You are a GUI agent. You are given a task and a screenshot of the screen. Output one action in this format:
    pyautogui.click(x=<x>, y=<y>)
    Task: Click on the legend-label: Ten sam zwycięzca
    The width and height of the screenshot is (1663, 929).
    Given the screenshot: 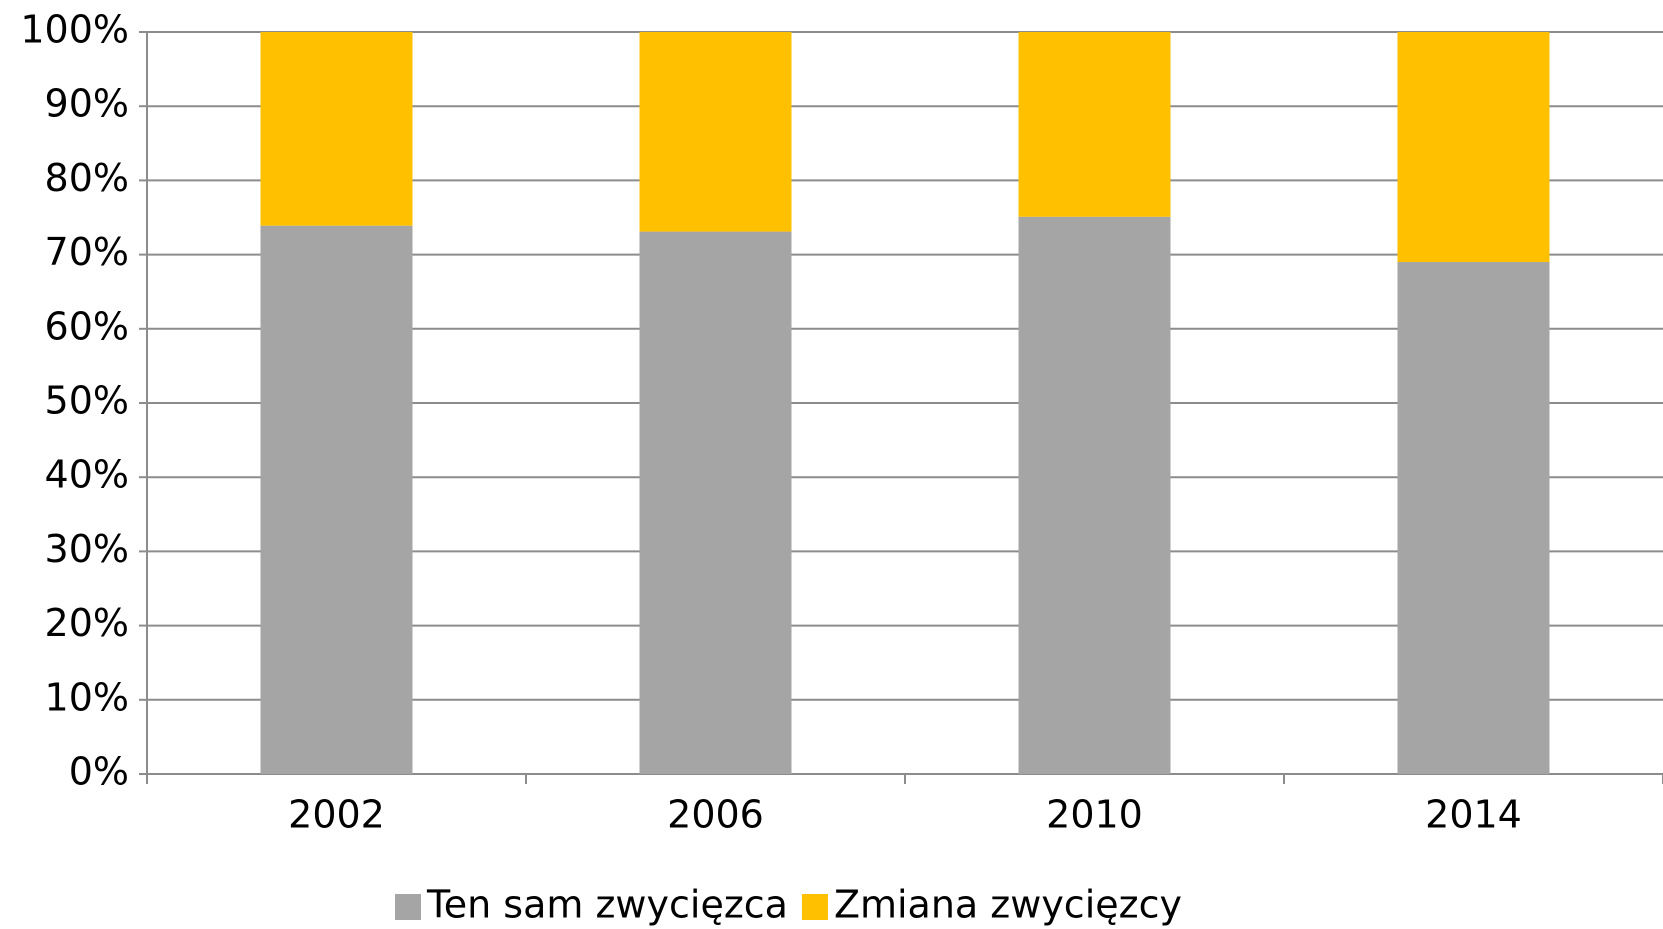 What is the action you would take?
    pyautogui.click(x=607, y=905)
    